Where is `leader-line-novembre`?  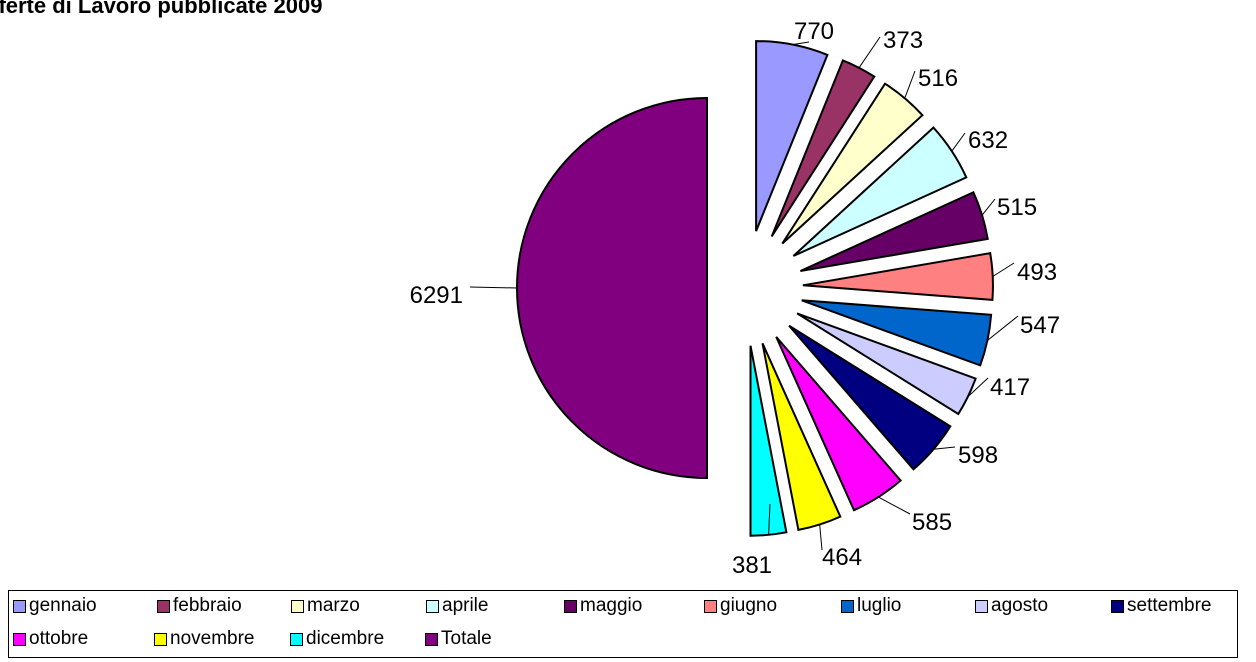 leader-line-novembre is located at coordinates (821, 537).